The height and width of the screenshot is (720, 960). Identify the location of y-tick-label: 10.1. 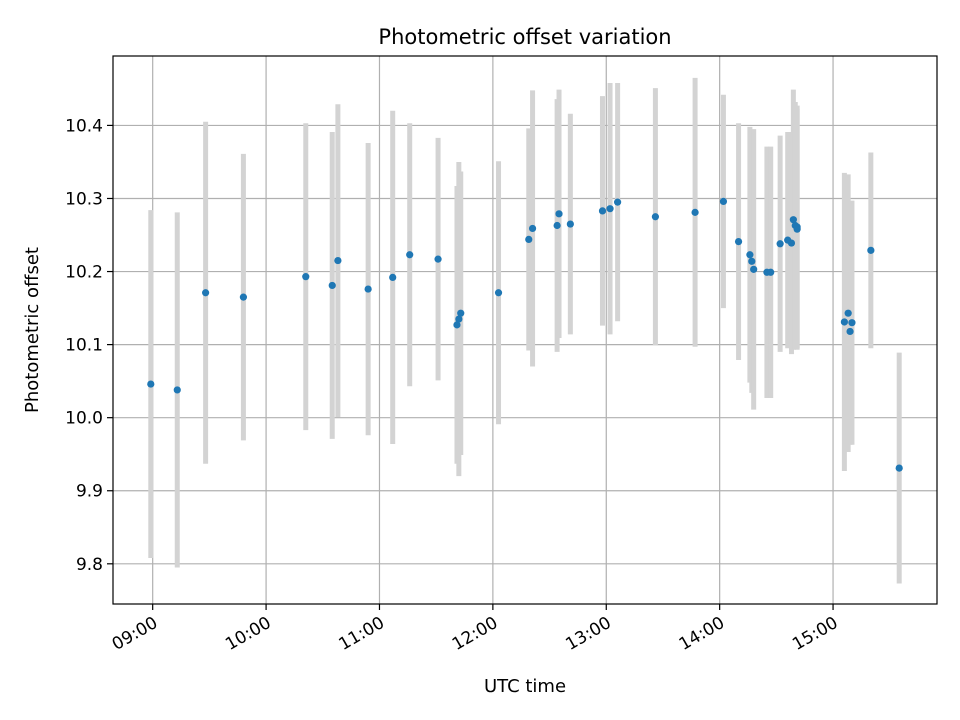
(84, 346).